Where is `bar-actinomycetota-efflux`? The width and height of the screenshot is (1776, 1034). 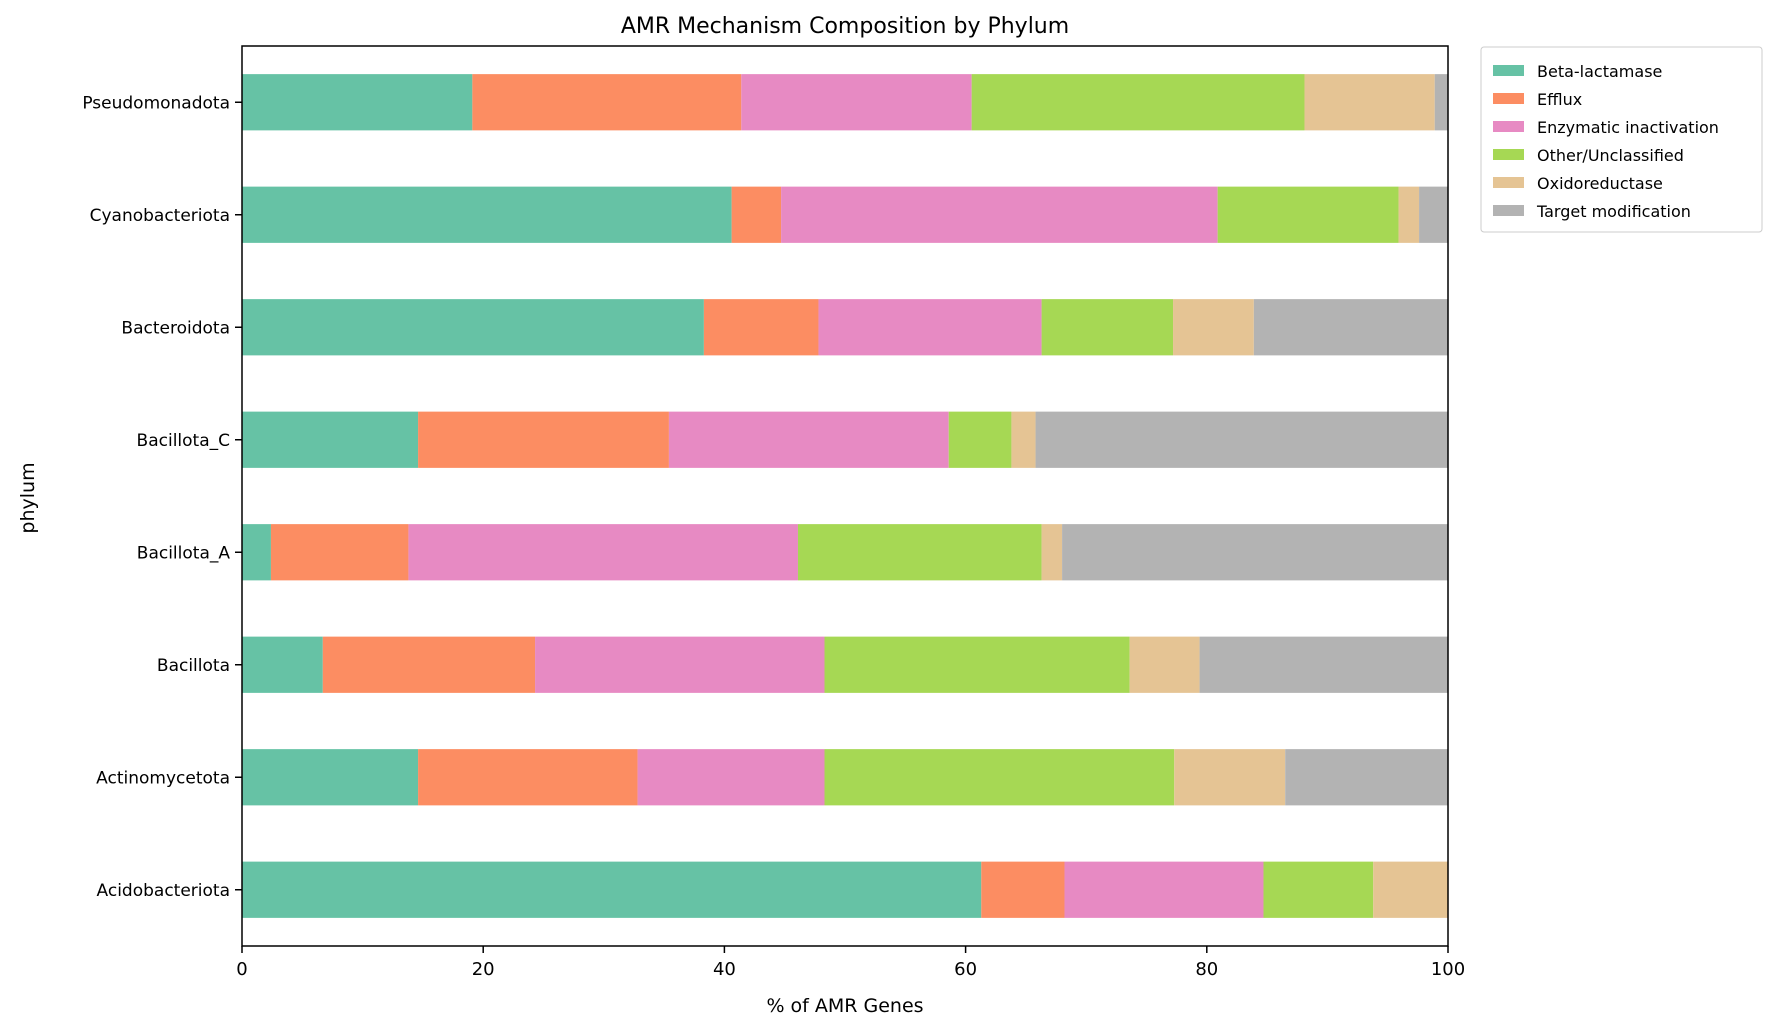 bar-actinomycetota-efflux is located at coordinates (528, 777).